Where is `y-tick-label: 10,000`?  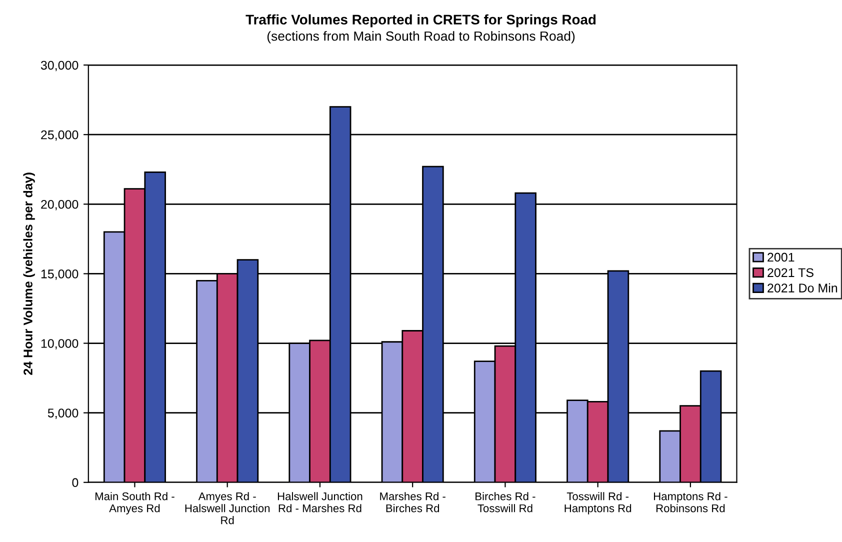
y-tick-label: 10,000 is located at coordinates (59, 344).